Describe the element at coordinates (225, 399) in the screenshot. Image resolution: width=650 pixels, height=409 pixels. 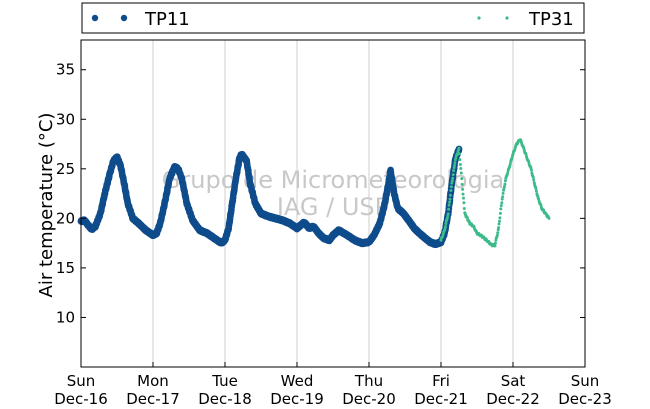
I see `x-tick-label-date: Dec-18` at that location.